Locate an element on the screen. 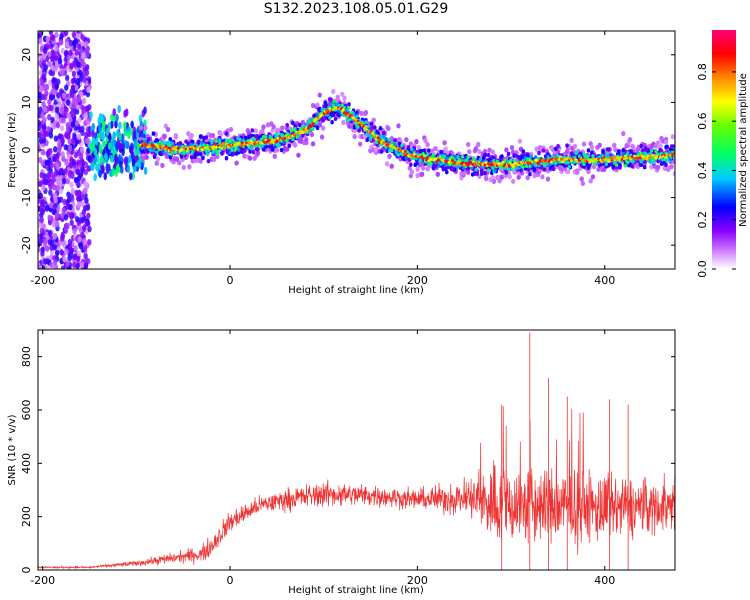 Image resolution: width=750 pixels, height=600 pixels. y-tick-label: 20 is located at coordinates (26, 55).